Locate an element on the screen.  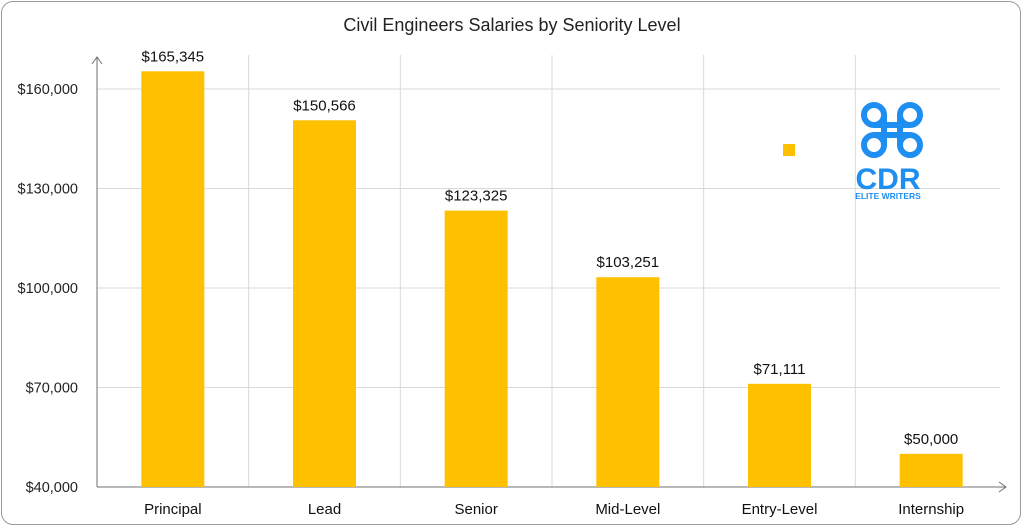
y-tick-labels: $40,000 $70,000 $100,000 $130,000 $160,000 is located at coordinates (48, 289).